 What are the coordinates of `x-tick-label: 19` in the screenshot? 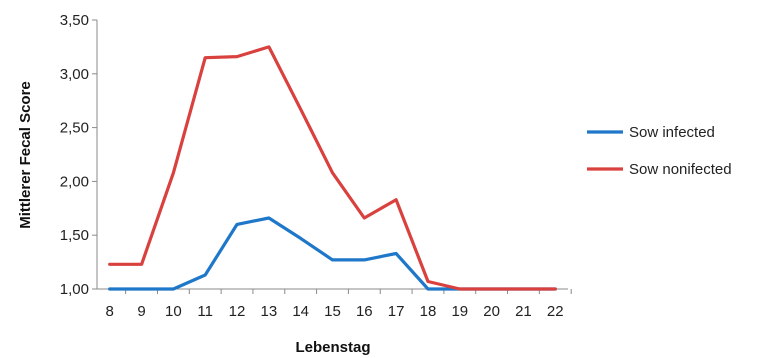 It's located at (459, 311).